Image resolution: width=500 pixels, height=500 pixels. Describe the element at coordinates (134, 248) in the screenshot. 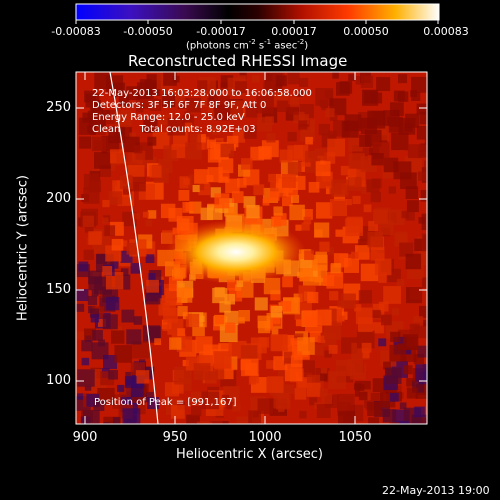

I see `limb-line` at that location.